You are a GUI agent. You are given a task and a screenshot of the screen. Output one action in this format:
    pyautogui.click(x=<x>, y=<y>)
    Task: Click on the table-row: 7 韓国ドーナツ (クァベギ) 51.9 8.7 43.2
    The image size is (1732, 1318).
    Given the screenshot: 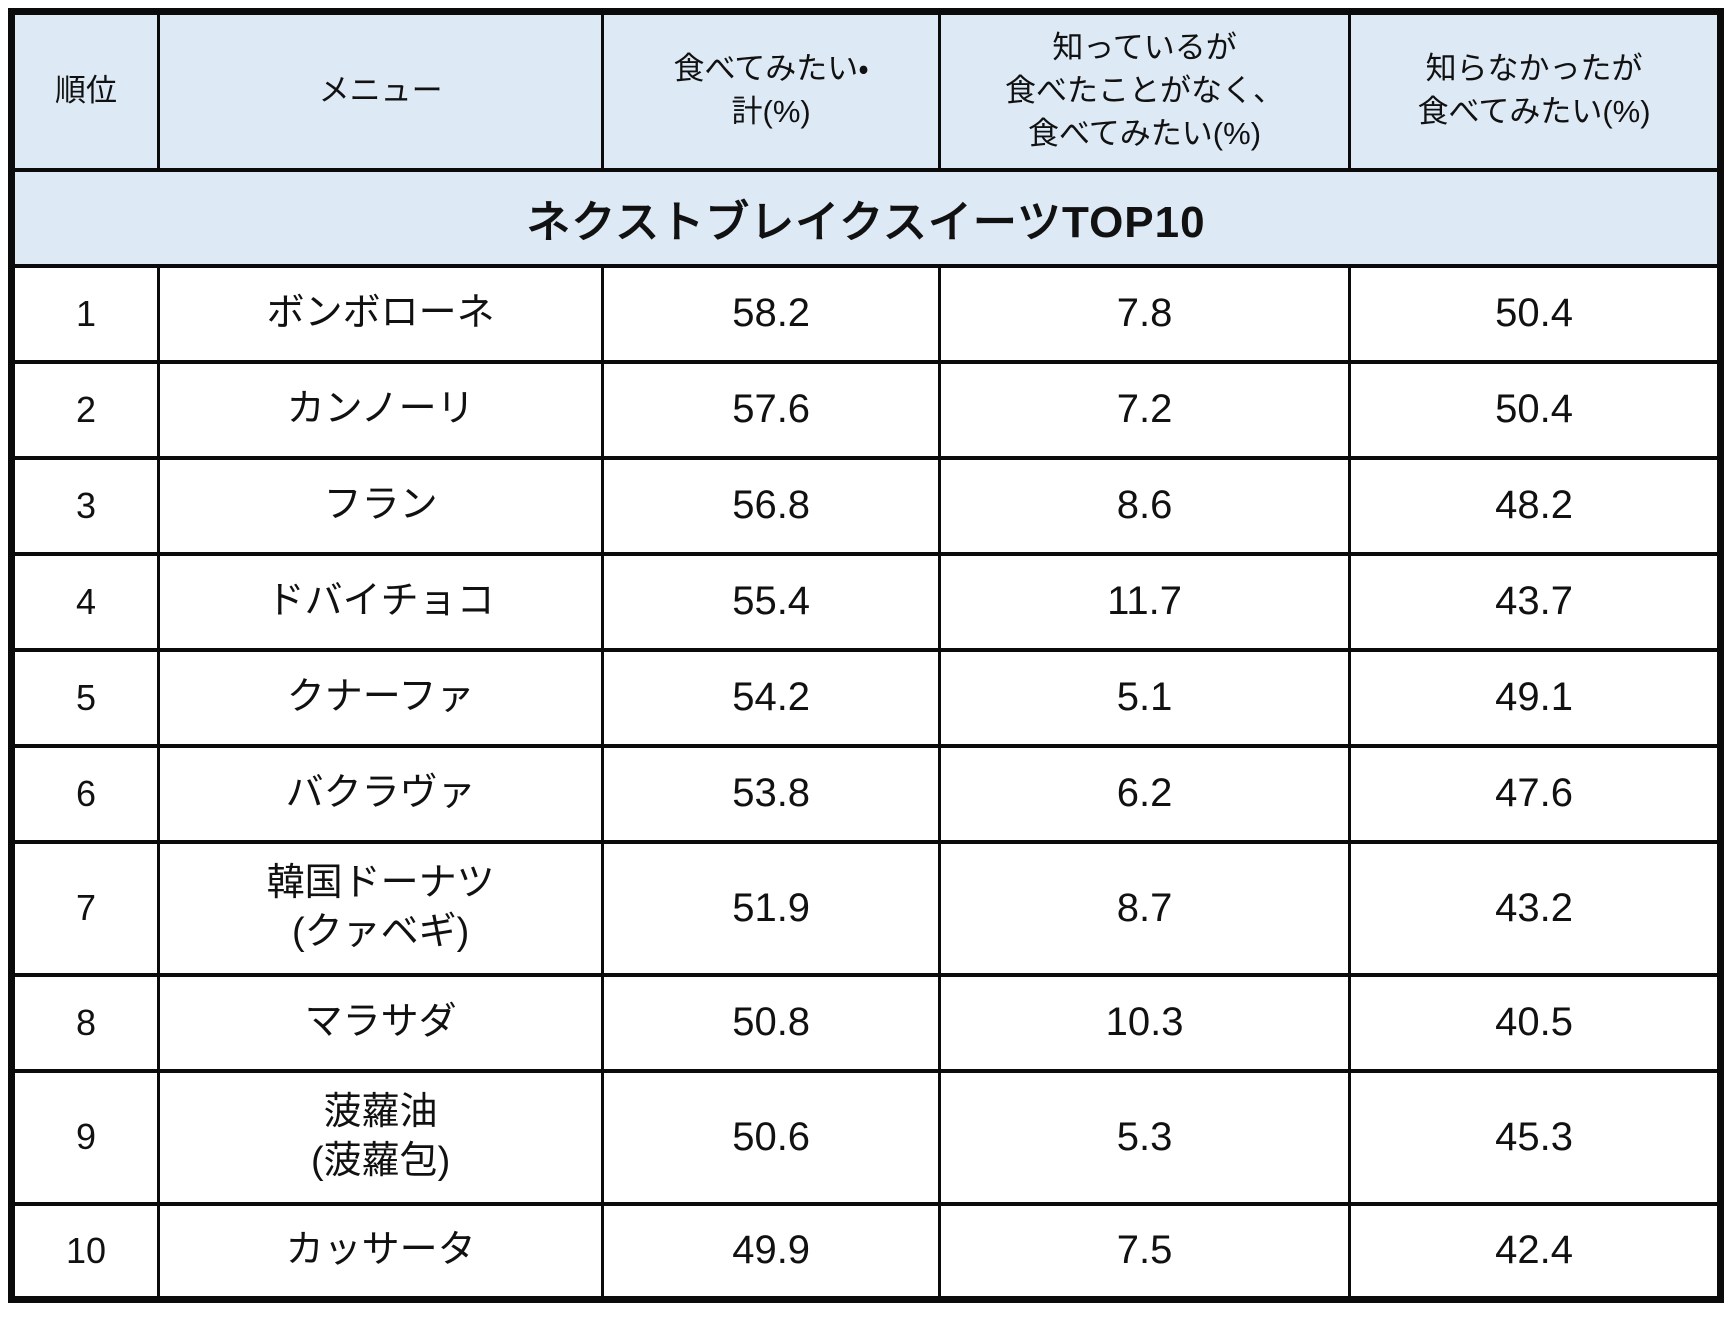 What is the action you would take?
    pyautogui.click(x=866, y=908)
    